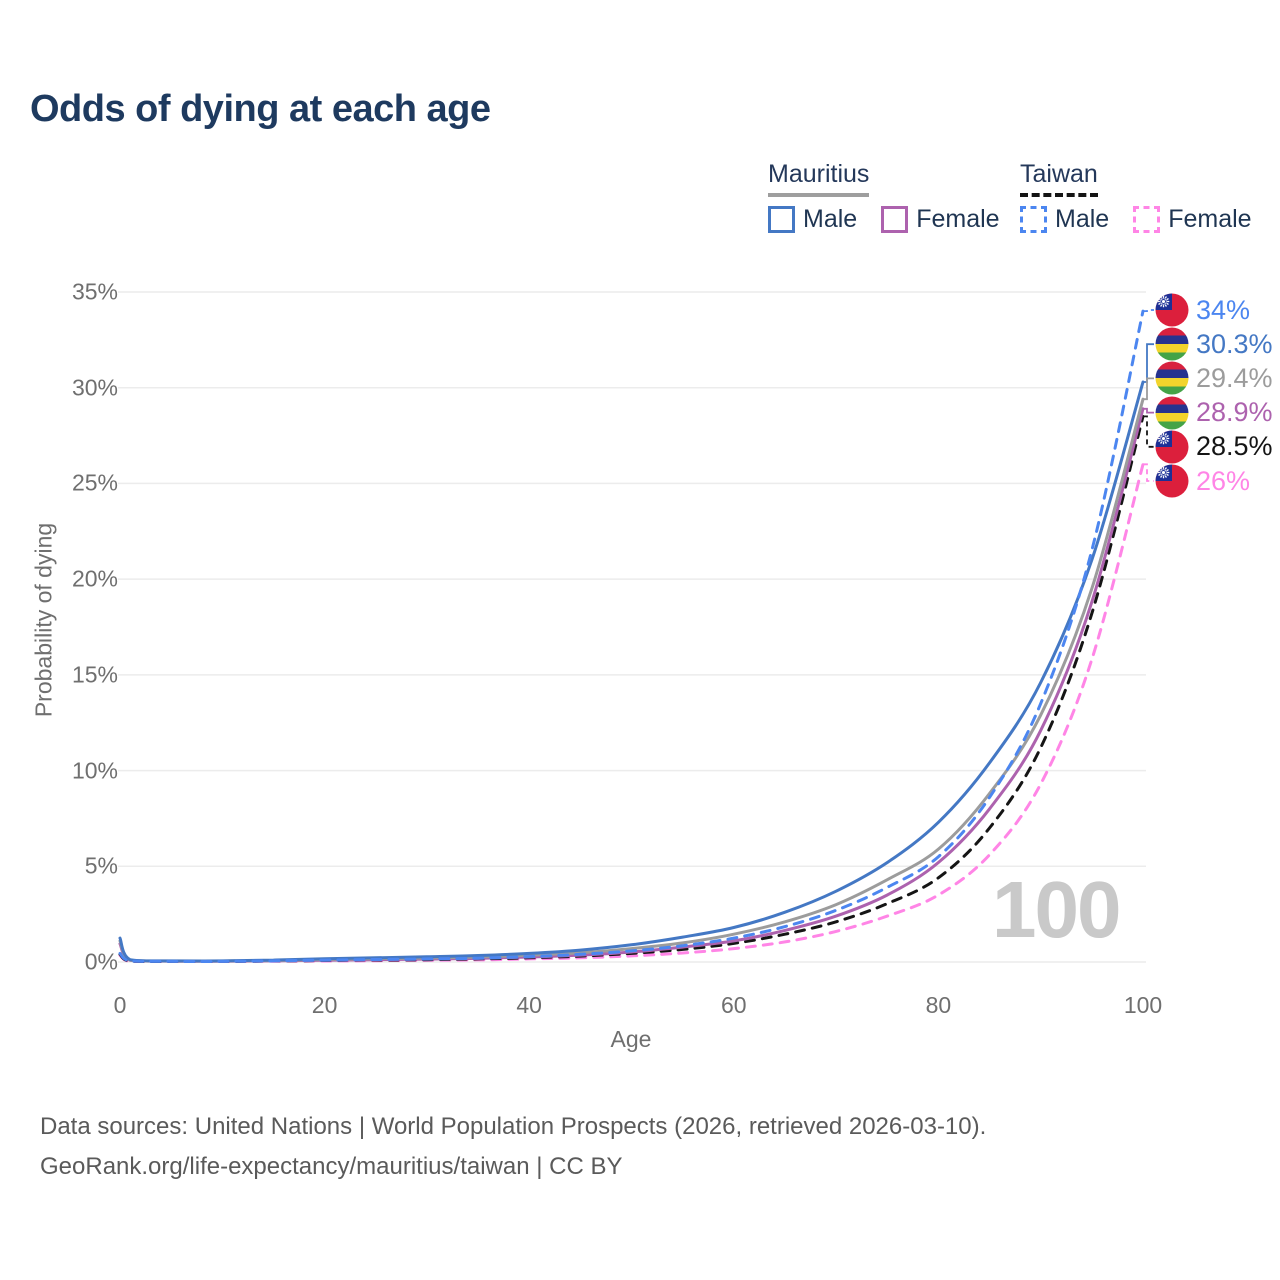 The width and height of the screenshot is (1280, 1280). What do you see at coordinates (101, 865) in the screenshot?
I see `y-tick-label: 5%` at bounding box center [101, 865].